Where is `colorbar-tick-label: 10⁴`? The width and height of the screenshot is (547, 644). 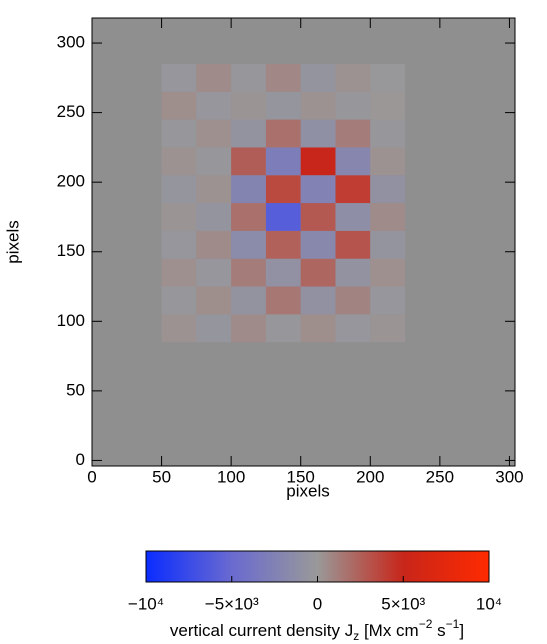
colorbar-tick-label: 10⁴ is located at coordinates (489, 603).